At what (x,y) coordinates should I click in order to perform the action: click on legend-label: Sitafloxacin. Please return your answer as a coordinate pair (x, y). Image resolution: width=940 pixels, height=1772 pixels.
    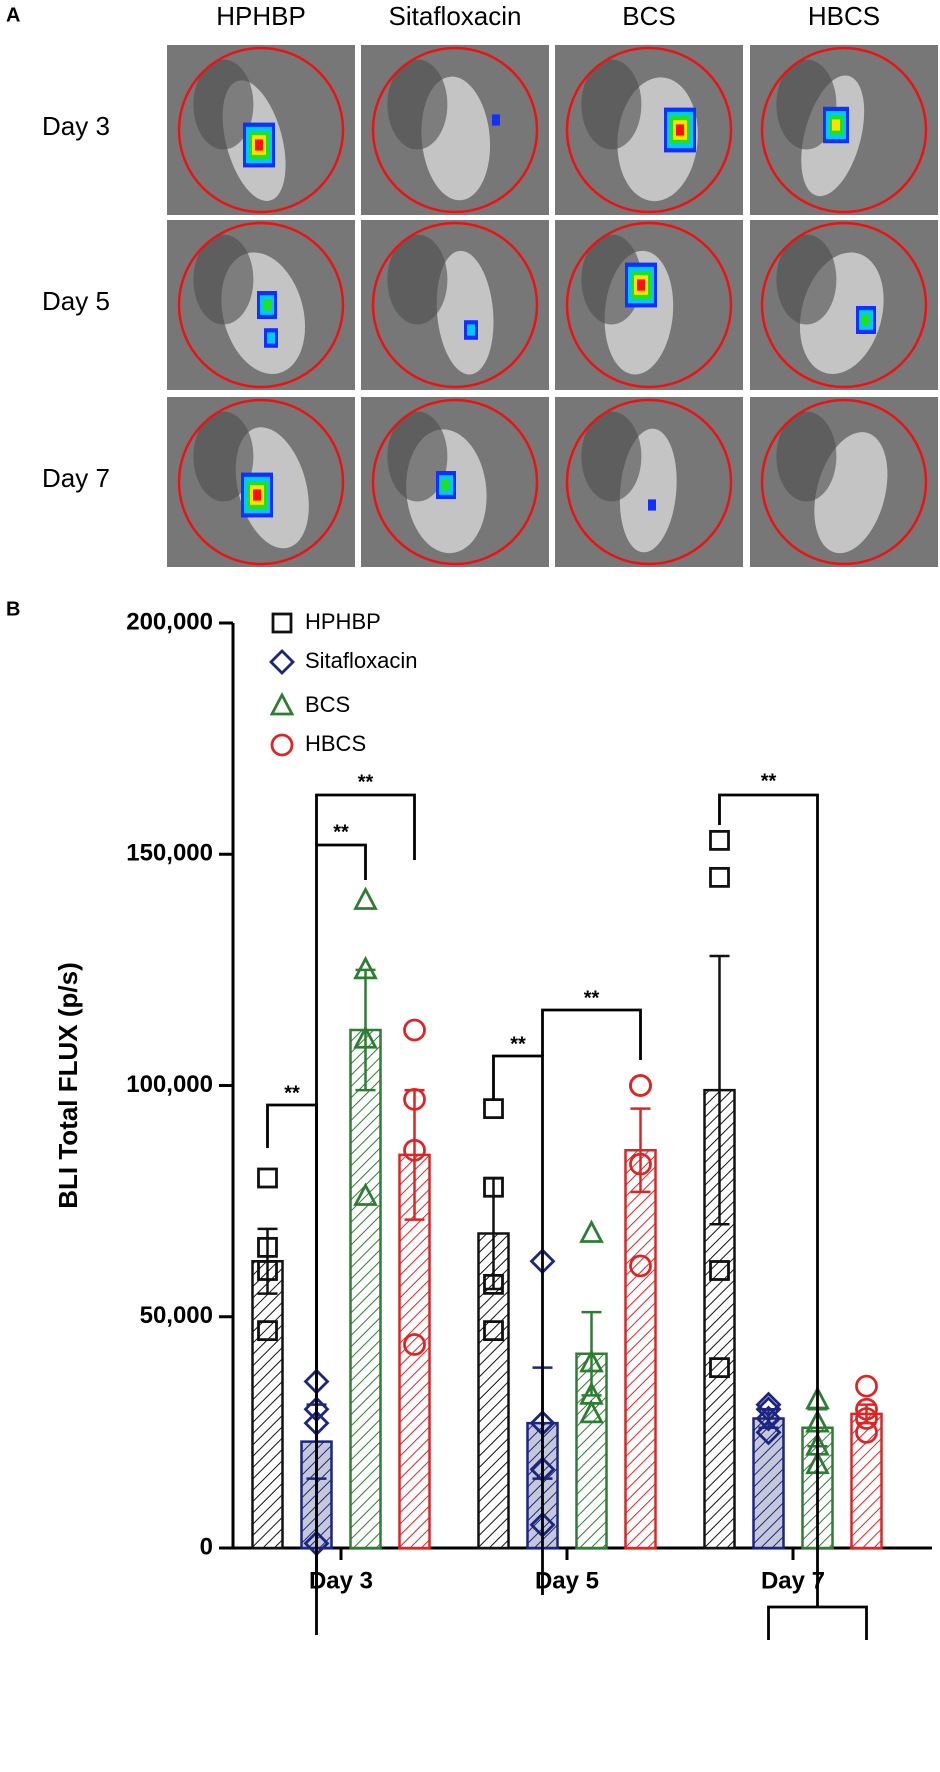
    Looking at the image, I should click on (361, 660).